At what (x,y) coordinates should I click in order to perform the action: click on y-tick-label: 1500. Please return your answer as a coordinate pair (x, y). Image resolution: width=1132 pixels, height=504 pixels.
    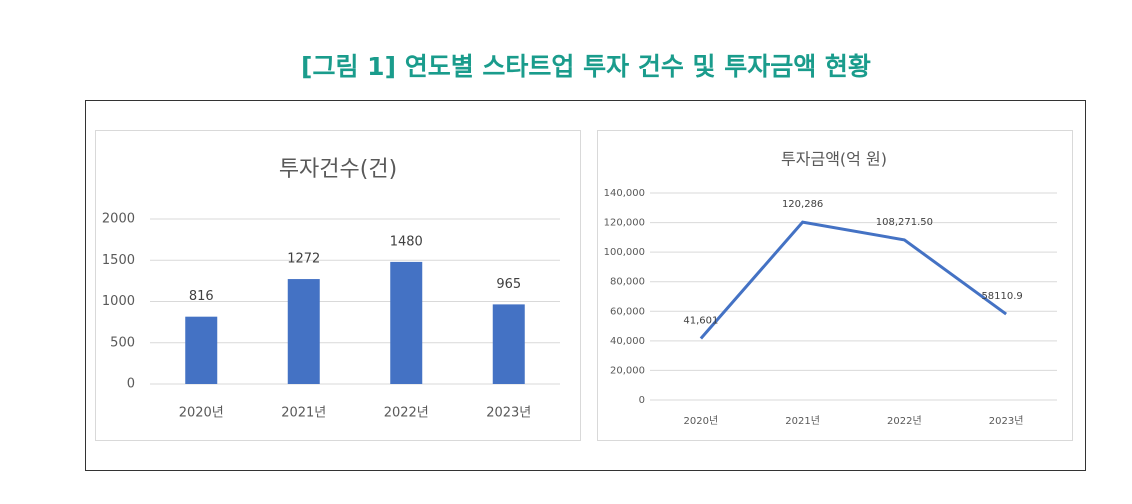
    Looking at the image, I should click on (118, 260).